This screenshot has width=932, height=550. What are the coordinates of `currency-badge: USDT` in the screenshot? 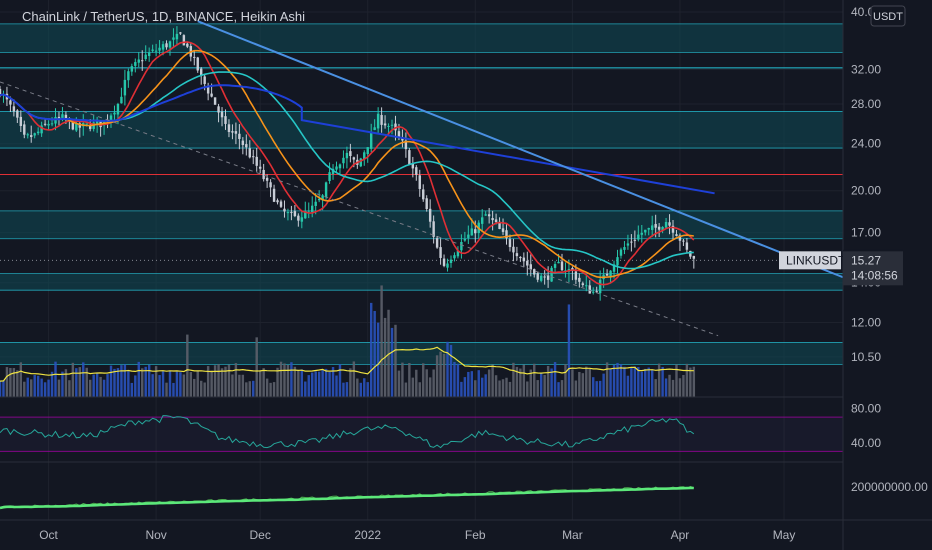 It's located at (888, 16).